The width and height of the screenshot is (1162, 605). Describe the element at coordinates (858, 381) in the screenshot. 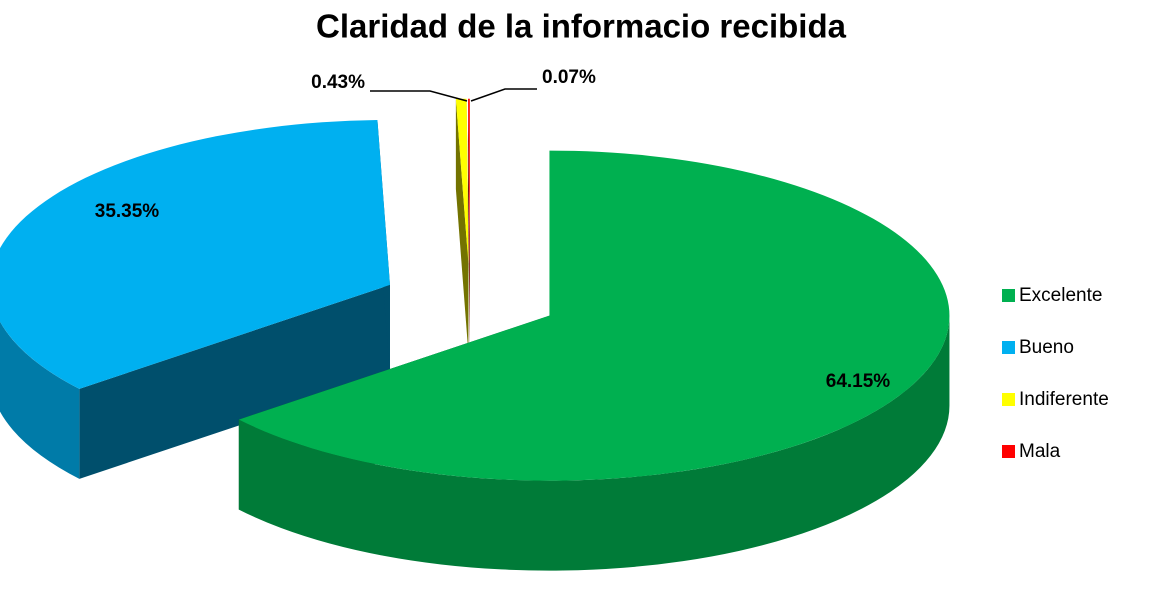

I see `data-label: 64.15%` at that location.